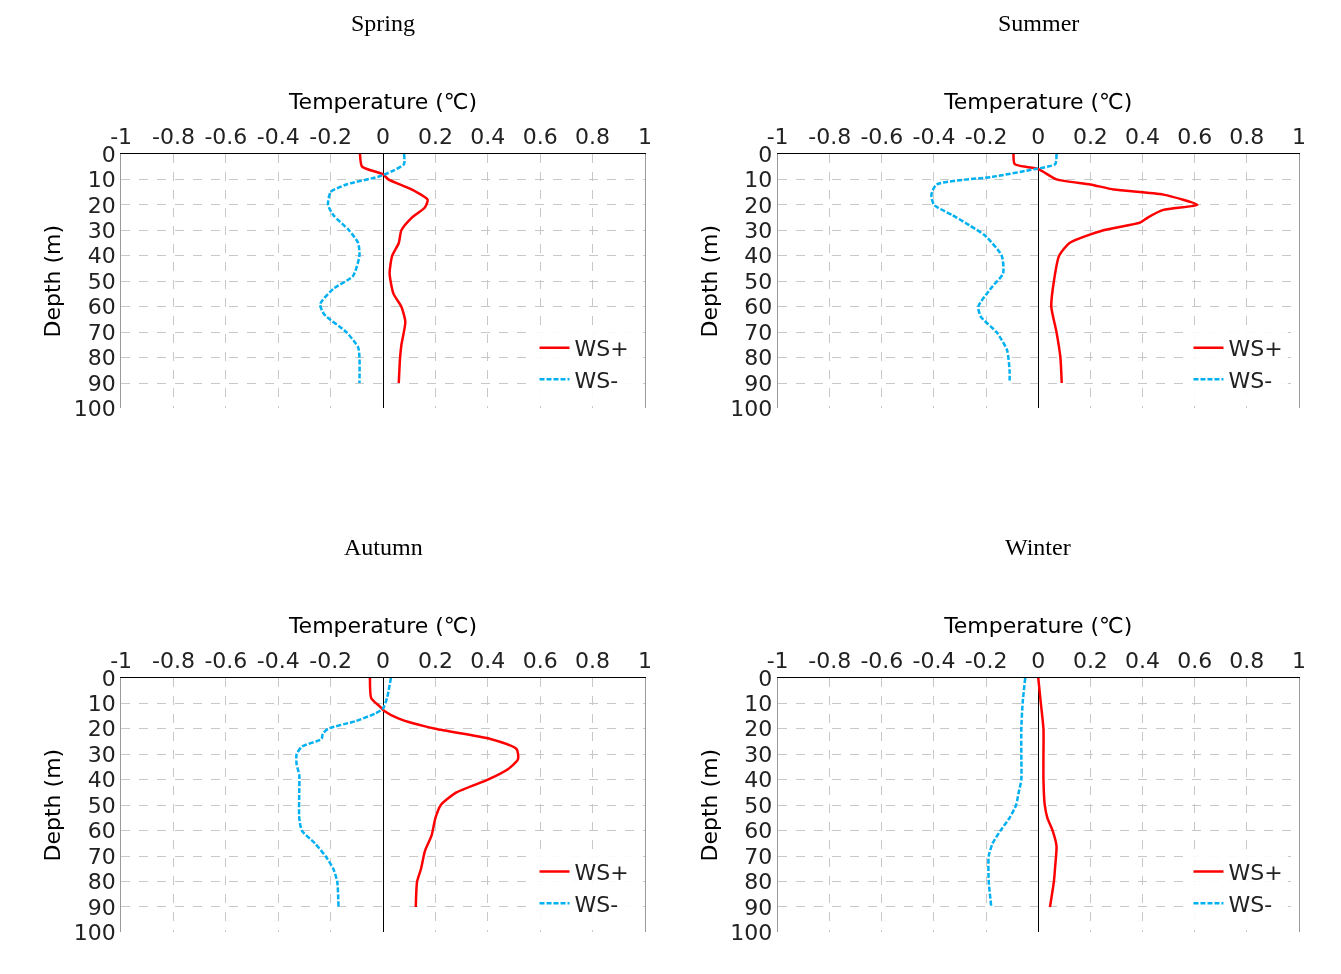 The height and width of the screenshot is (974, 1341). What do you see at coordinates (1038, 547) in the screenshot?
I see `chart-title: Winter` at bounding box center [1038, 547].